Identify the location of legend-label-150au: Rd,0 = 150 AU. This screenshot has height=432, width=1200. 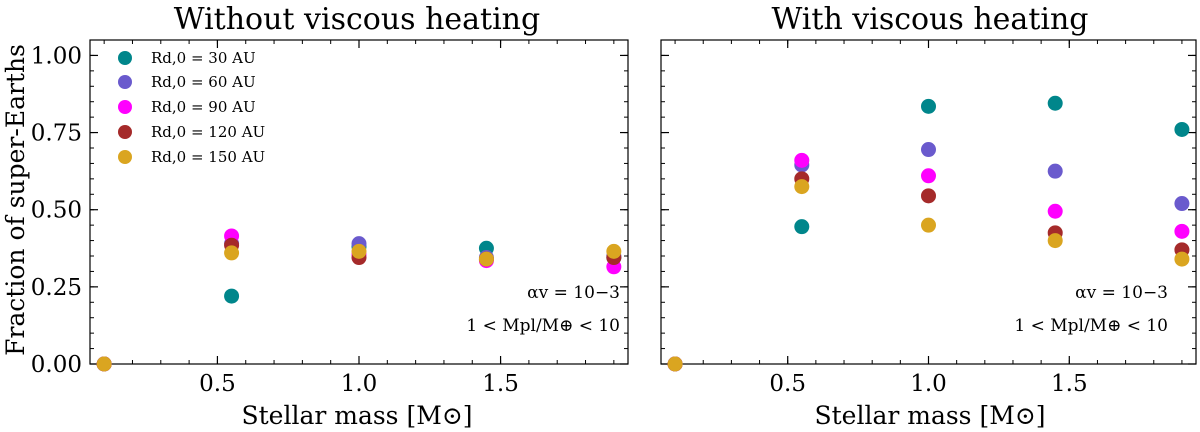
(208, 157).